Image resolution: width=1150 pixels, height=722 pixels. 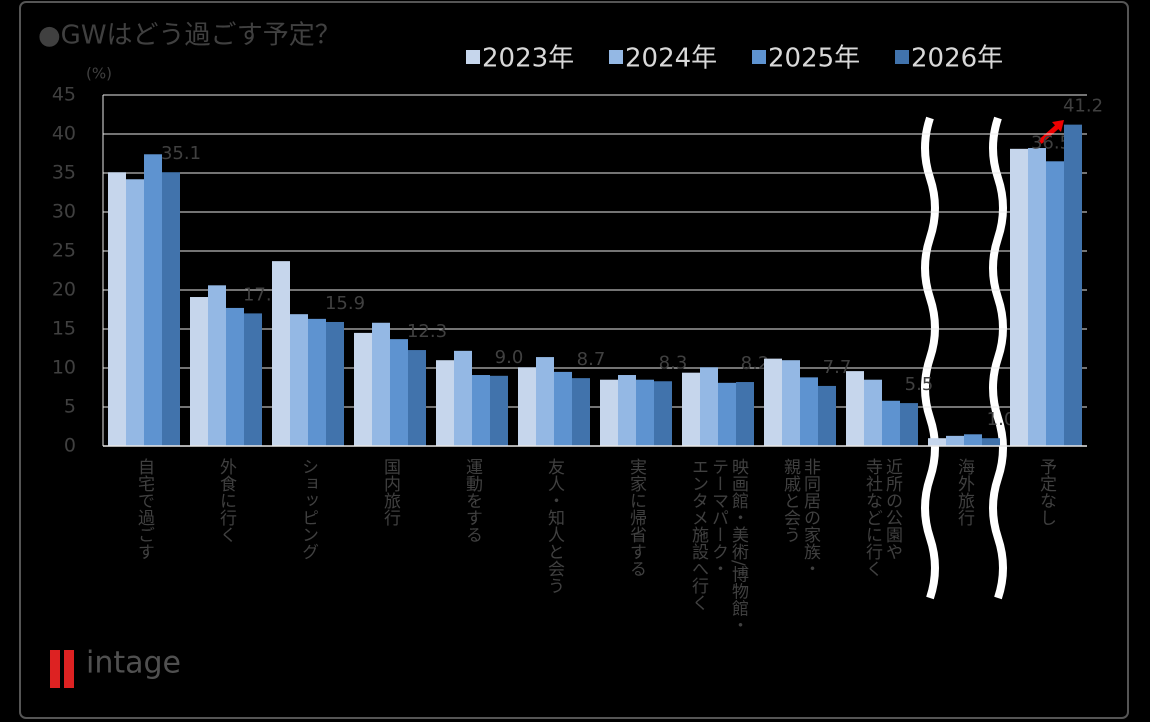 I want to click on y-tick-label: 25, so click(x=64, y=251).